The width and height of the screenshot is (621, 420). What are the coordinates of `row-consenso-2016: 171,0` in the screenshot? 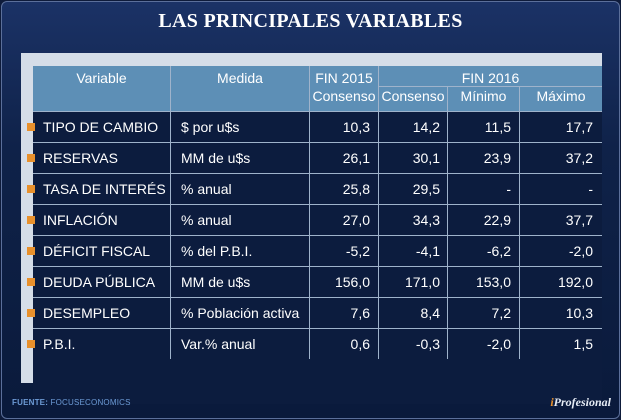 It's located at (422, 282).